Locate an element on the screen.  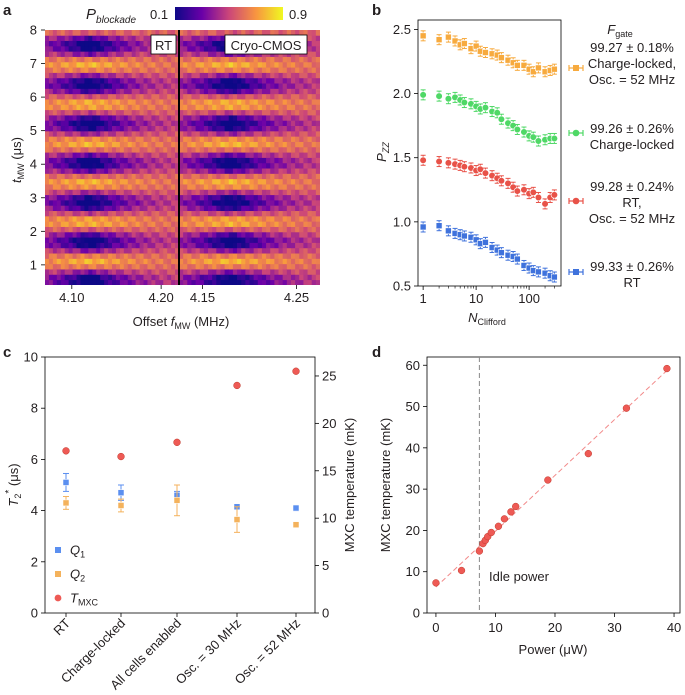
series-Q1 is located at coordinates (181, 492).